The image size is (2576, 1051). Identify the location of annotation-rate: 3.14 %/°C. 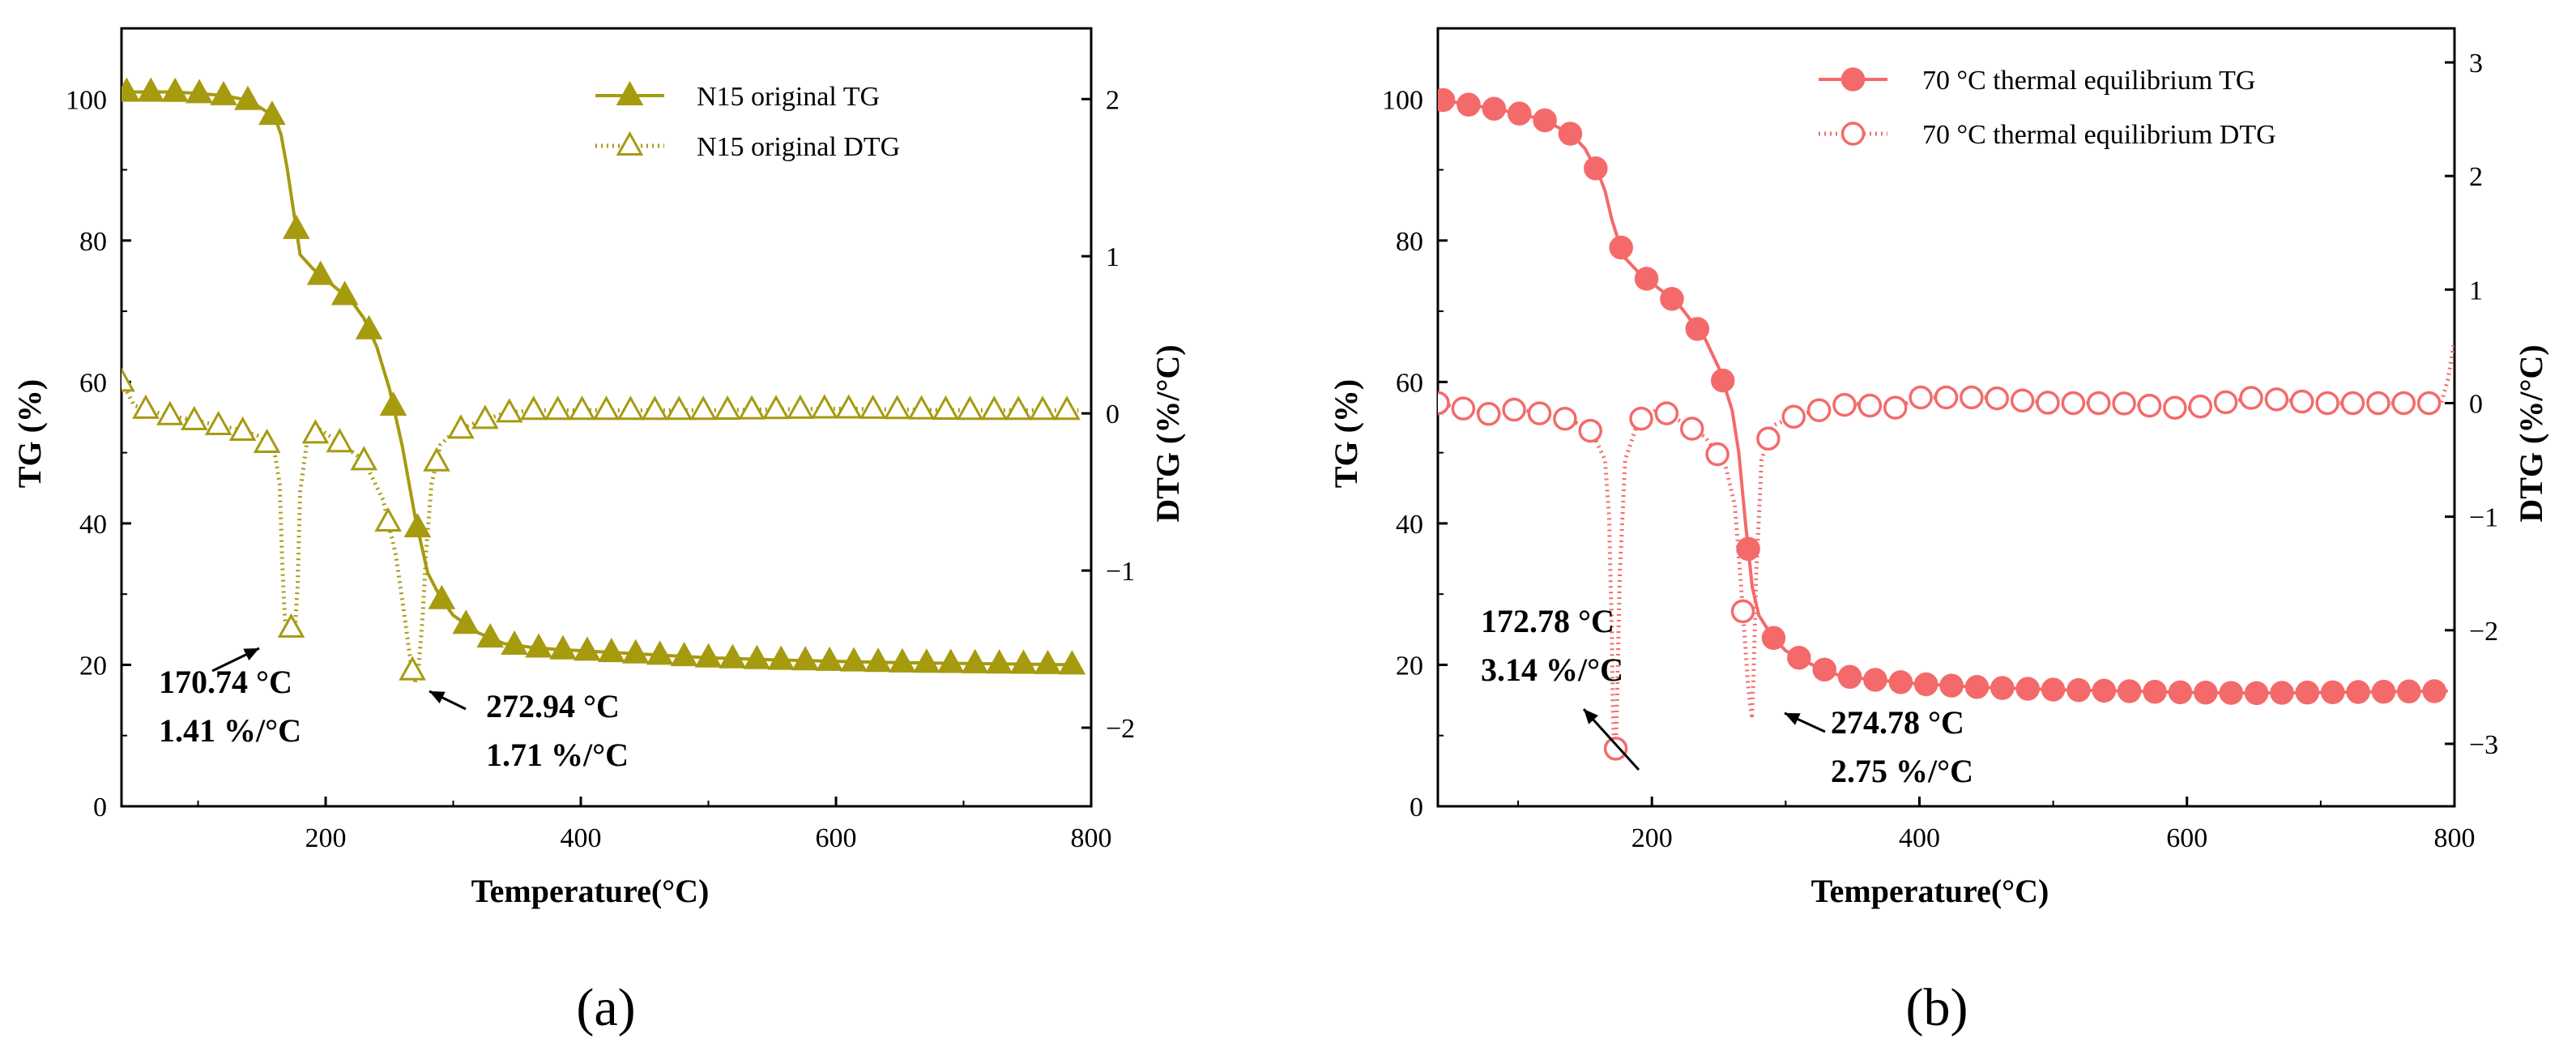
(1552, 670).